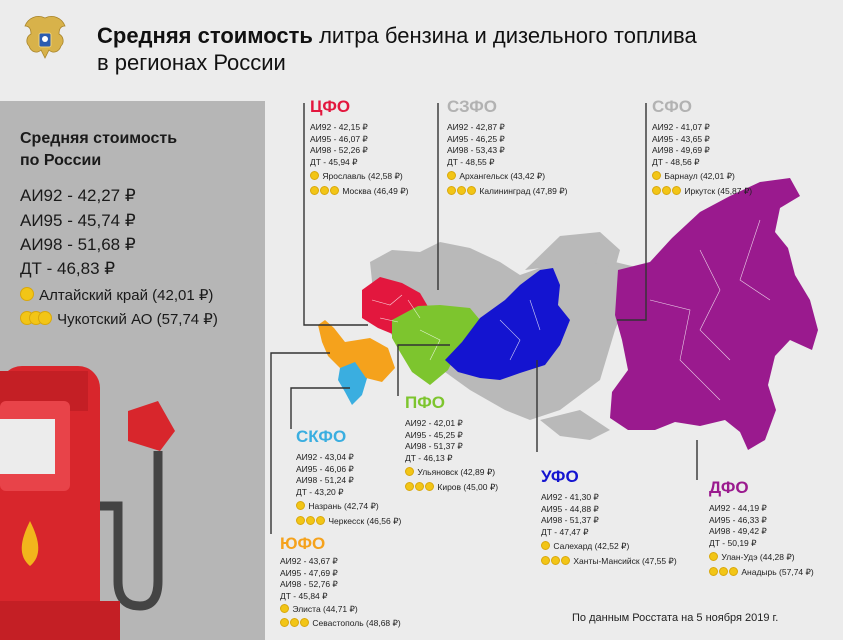 The width and height of the screenshot is (843, 640). What do you see at coordinates (375, 190) in the screenshot?
I see `cfo-pricey-label: Москва (46,49 ₽)` at bounding box center [375, 190].